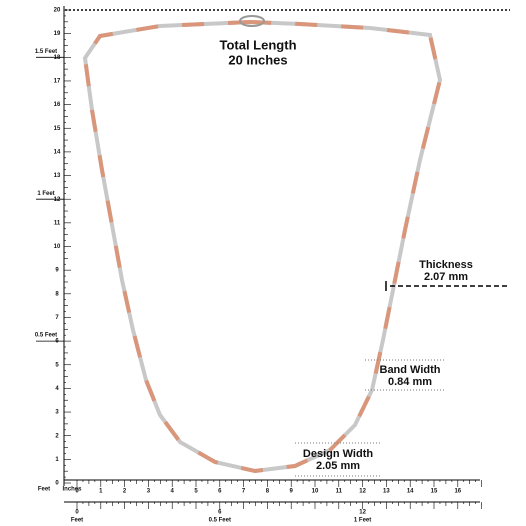  Describe the element at coordinates (57, 58) in the screenshot. I see `ruler-label: 18` at that location.